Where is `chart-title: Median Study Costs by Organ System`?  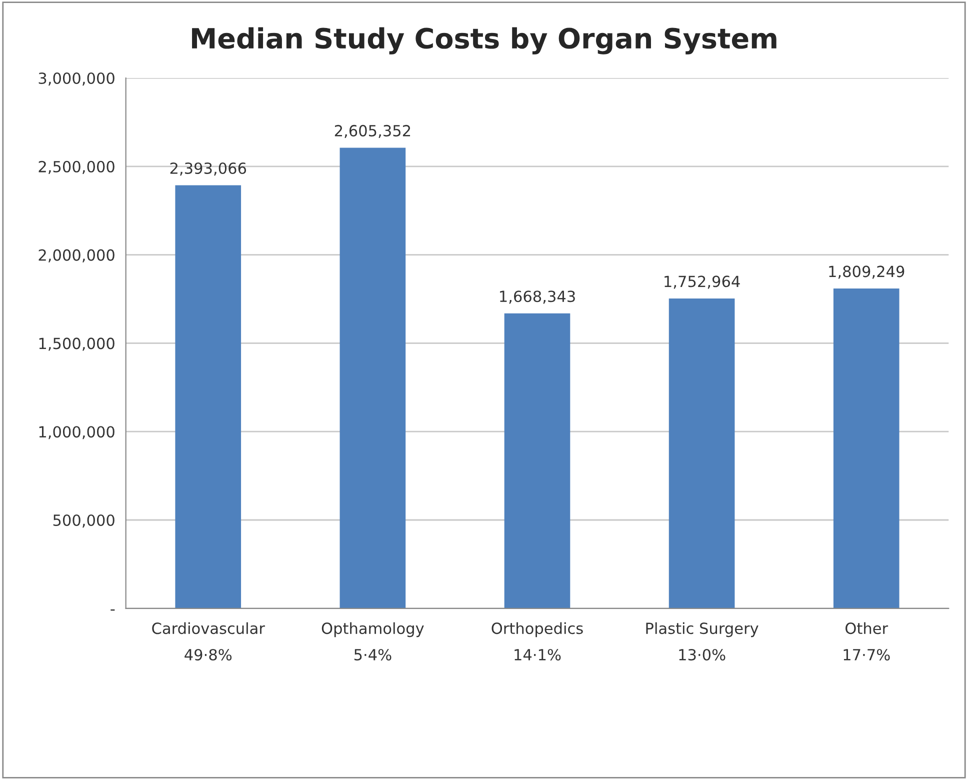
chart-title: Median Study Costs by Organ System is located at coordinates (484, 40).